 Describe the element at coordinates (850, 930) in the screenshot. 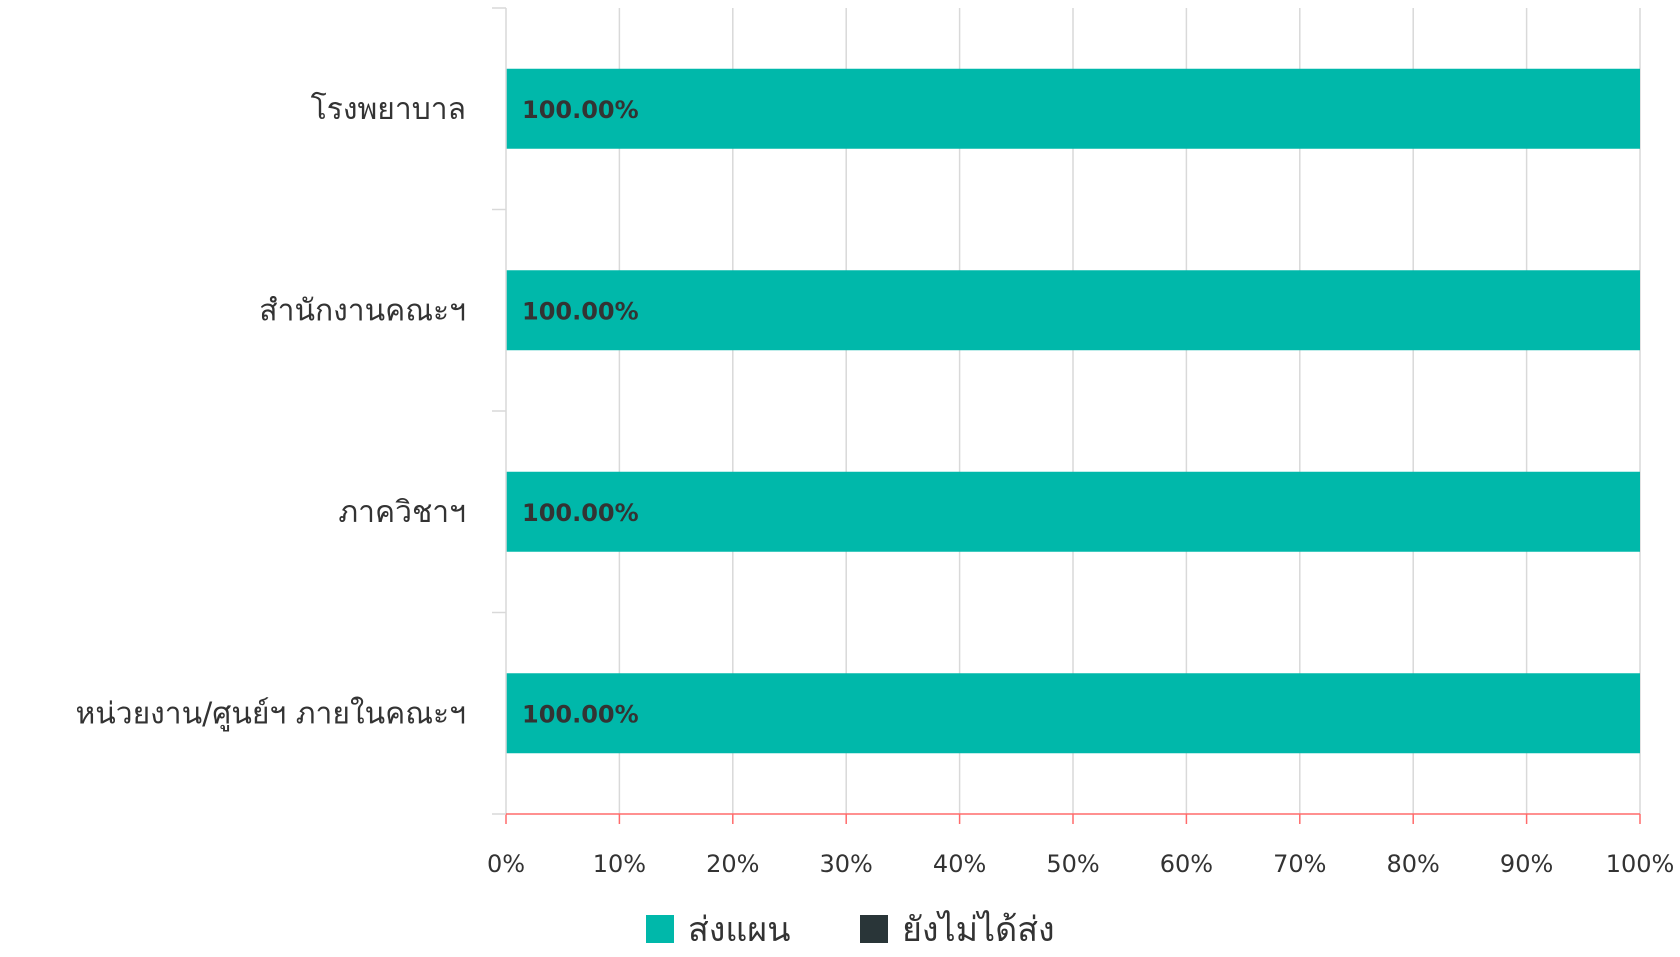

I see `legend: ส่งแผน ยังไม่ได้ส่ง` at that location.